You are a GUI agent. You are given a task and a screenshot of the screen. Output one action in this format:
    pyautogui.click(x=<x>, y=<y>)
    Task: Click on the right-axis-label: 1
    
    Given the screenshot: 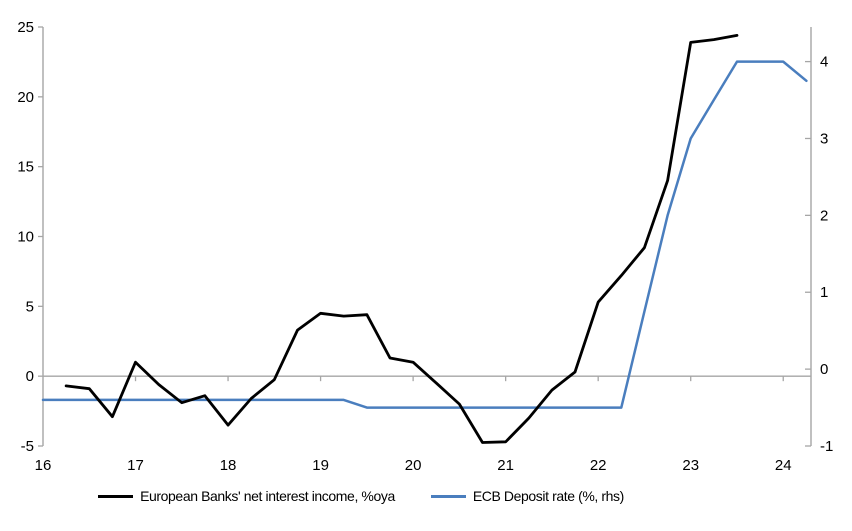 What is the action you would take?
    pyautogui.click(x=824, y=292)
    